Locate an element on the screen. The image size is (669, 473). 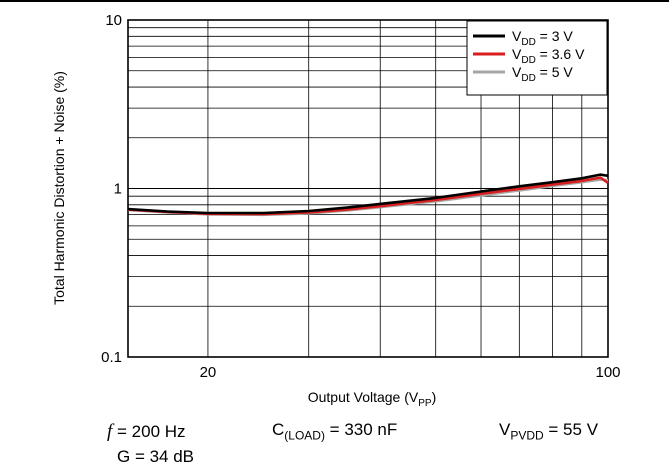
series-lines is located at coordinates (368, 195).